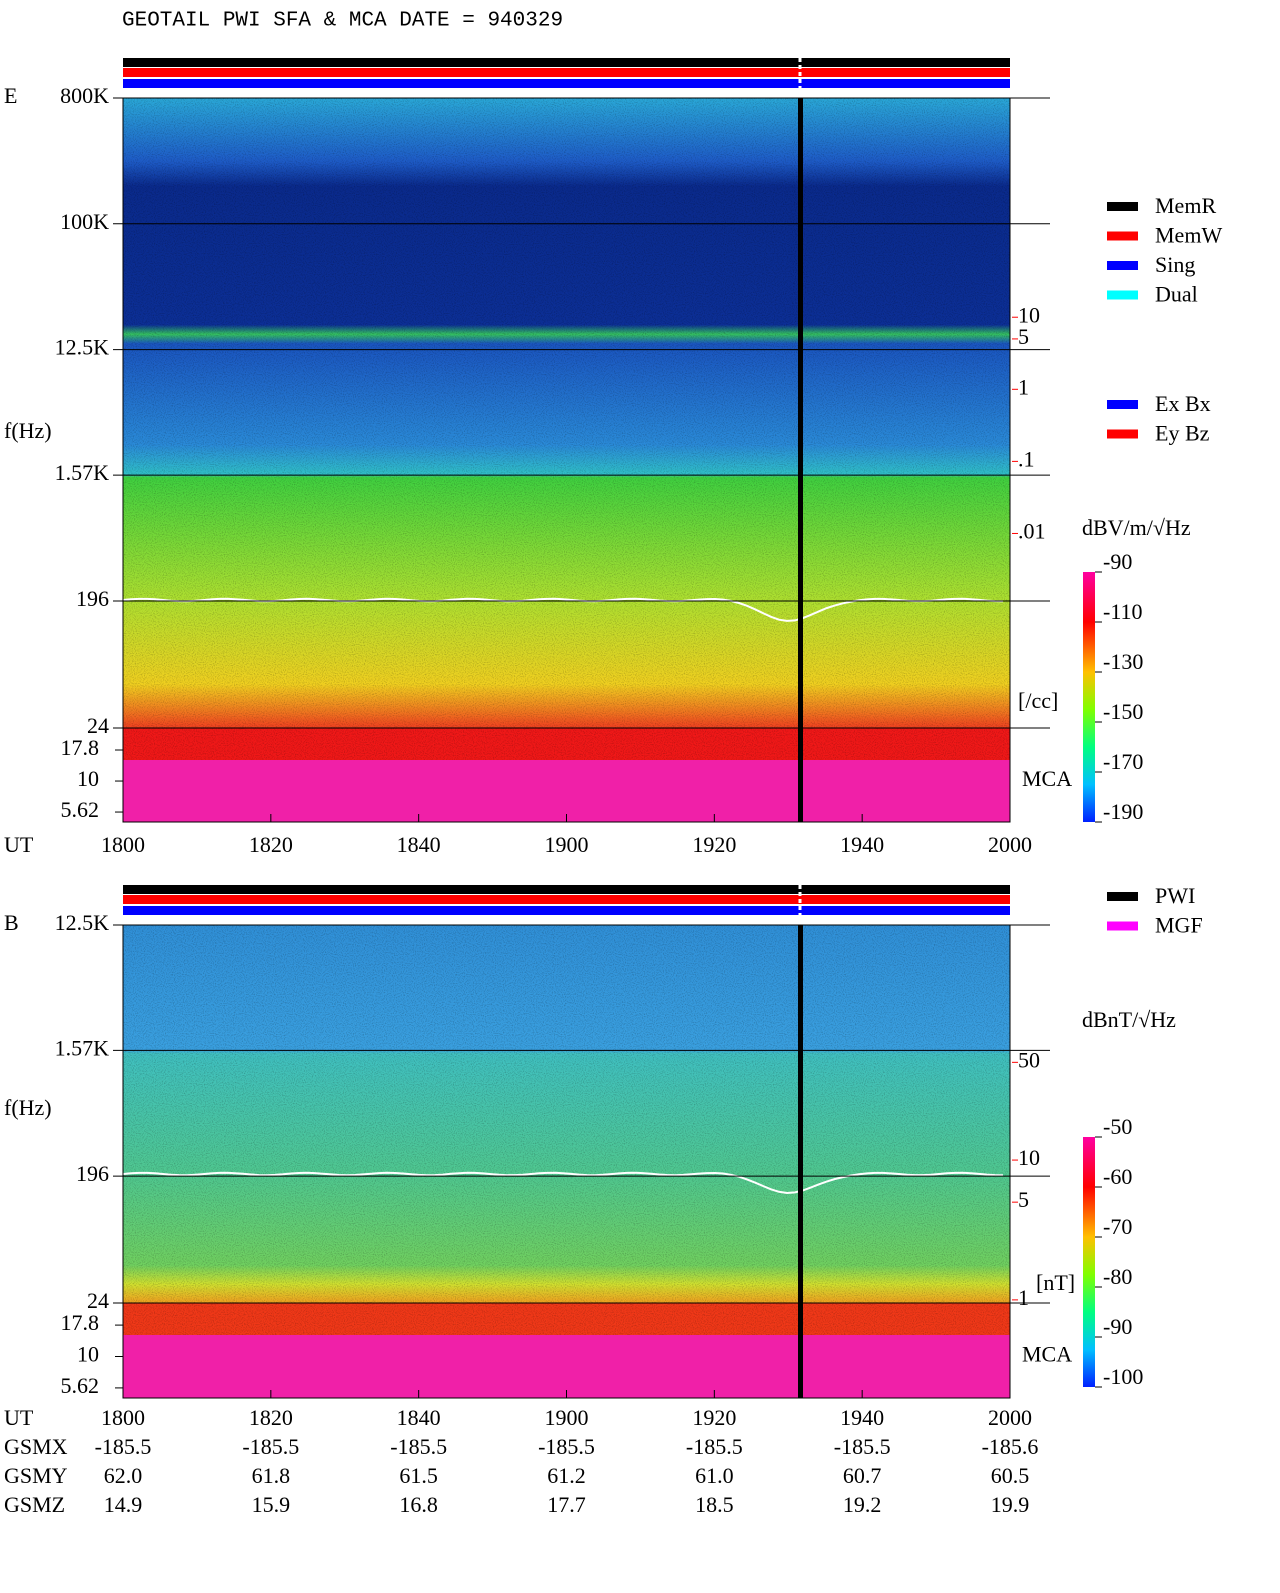 The height and width of the screenshot is (1593, 1280). What do you see at coordinates (1010, 1446) in the screenshot?
I see `orbit-value: -185.6` at bounding box center [1010, 1446].